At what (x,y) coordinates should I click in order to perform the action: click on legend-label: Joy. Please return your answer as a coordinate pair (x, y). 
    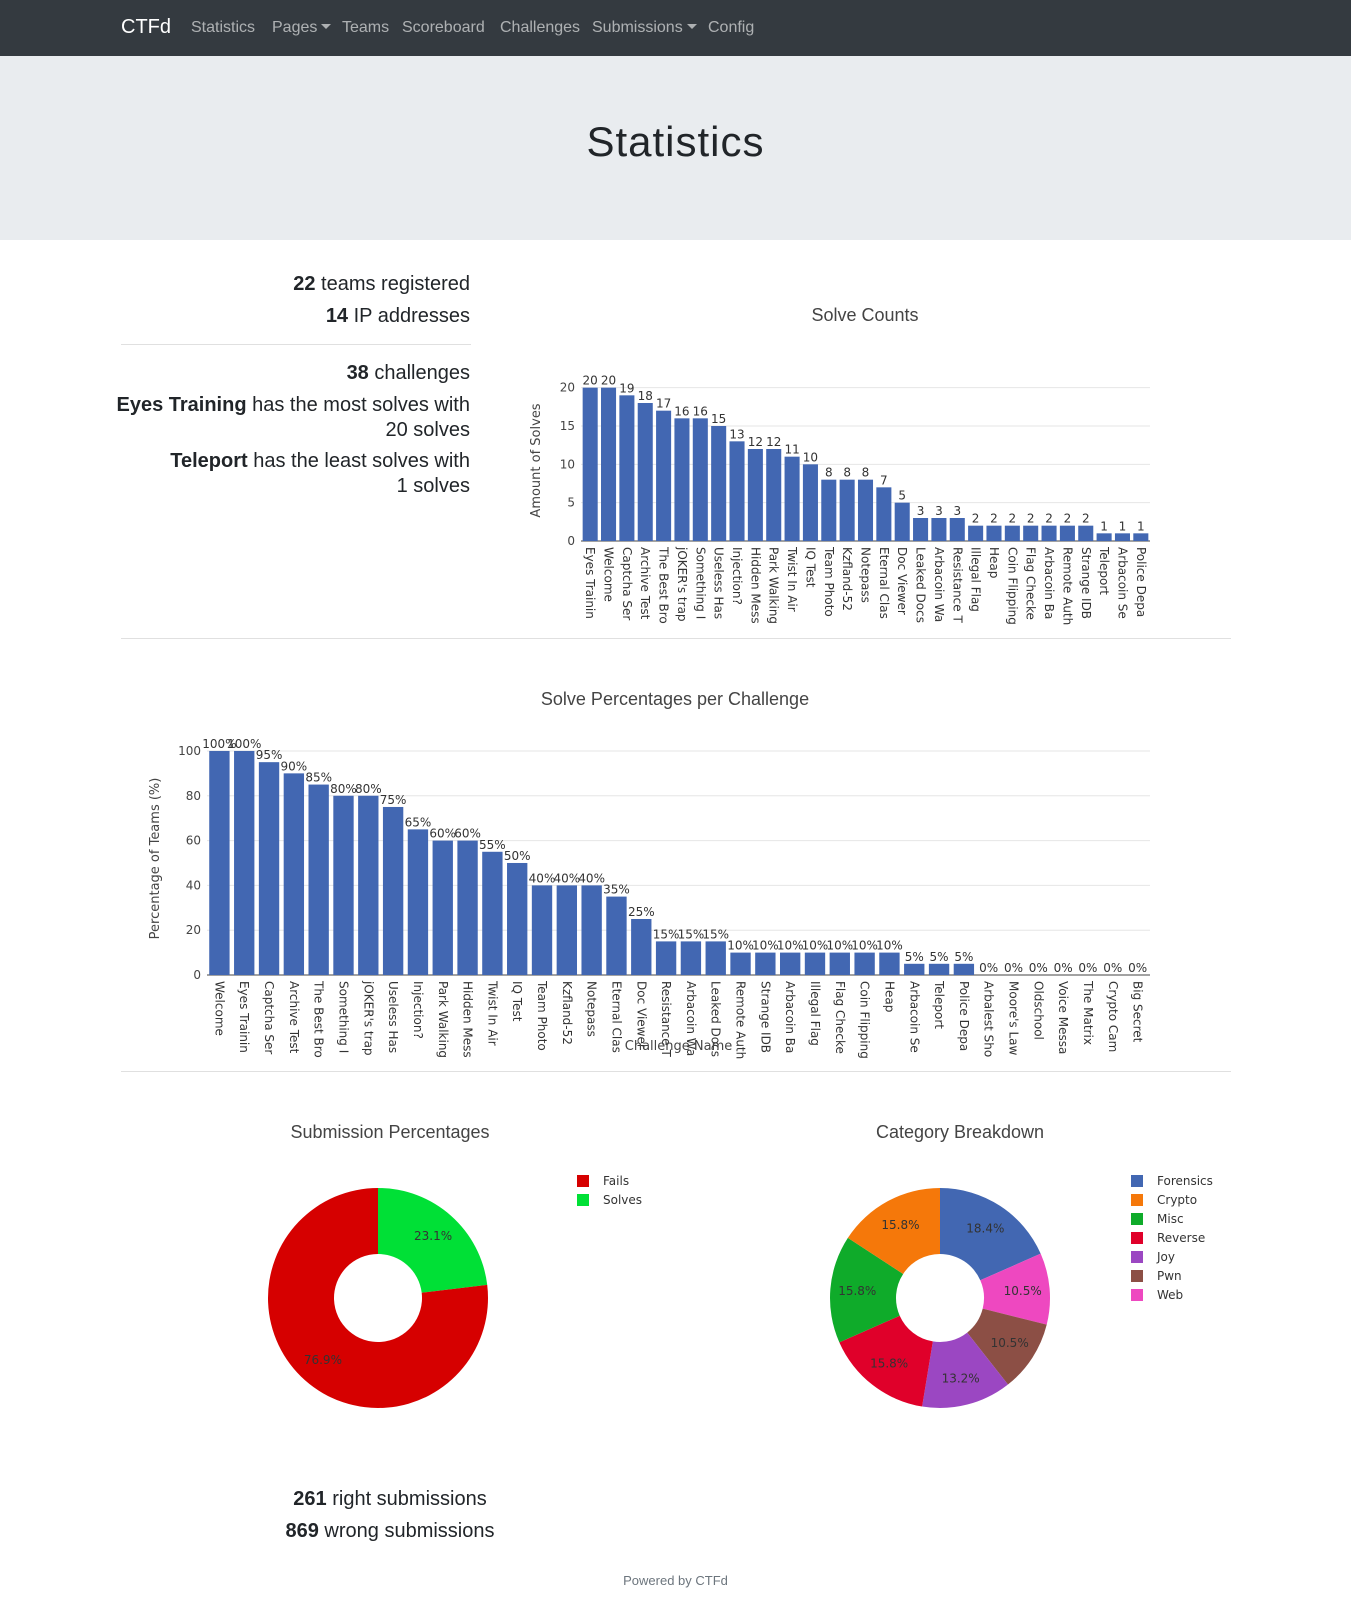
    Looking at the image, I should click on (1165, 1257).